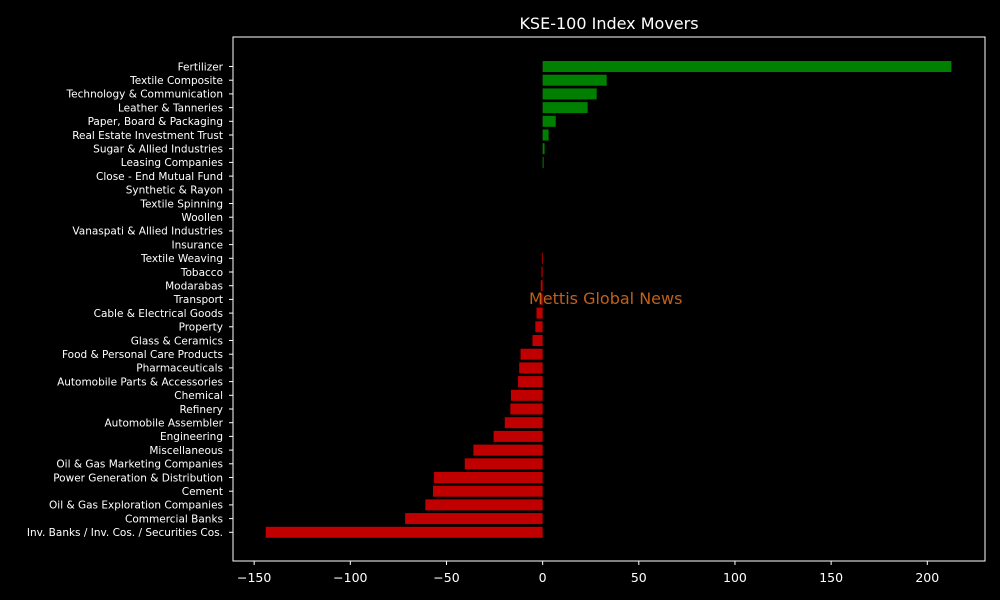 This screenshot has height=600, width=1000. I want to click on y-tick-label: Paper, Board & Packaging, so click(155, 122).